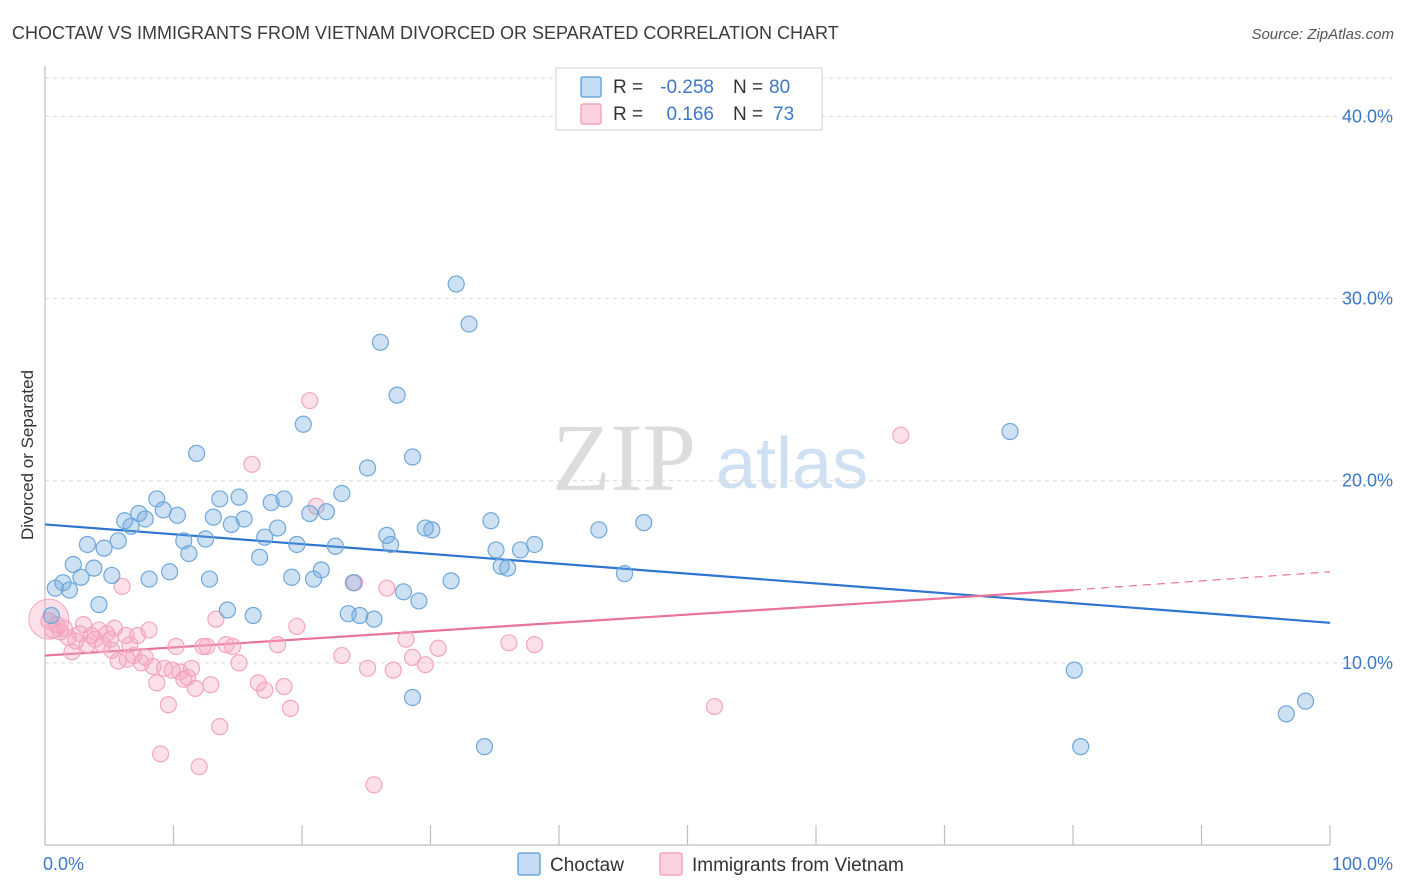  I want to click on vietnam-r-label: R =, so click(628, 114).